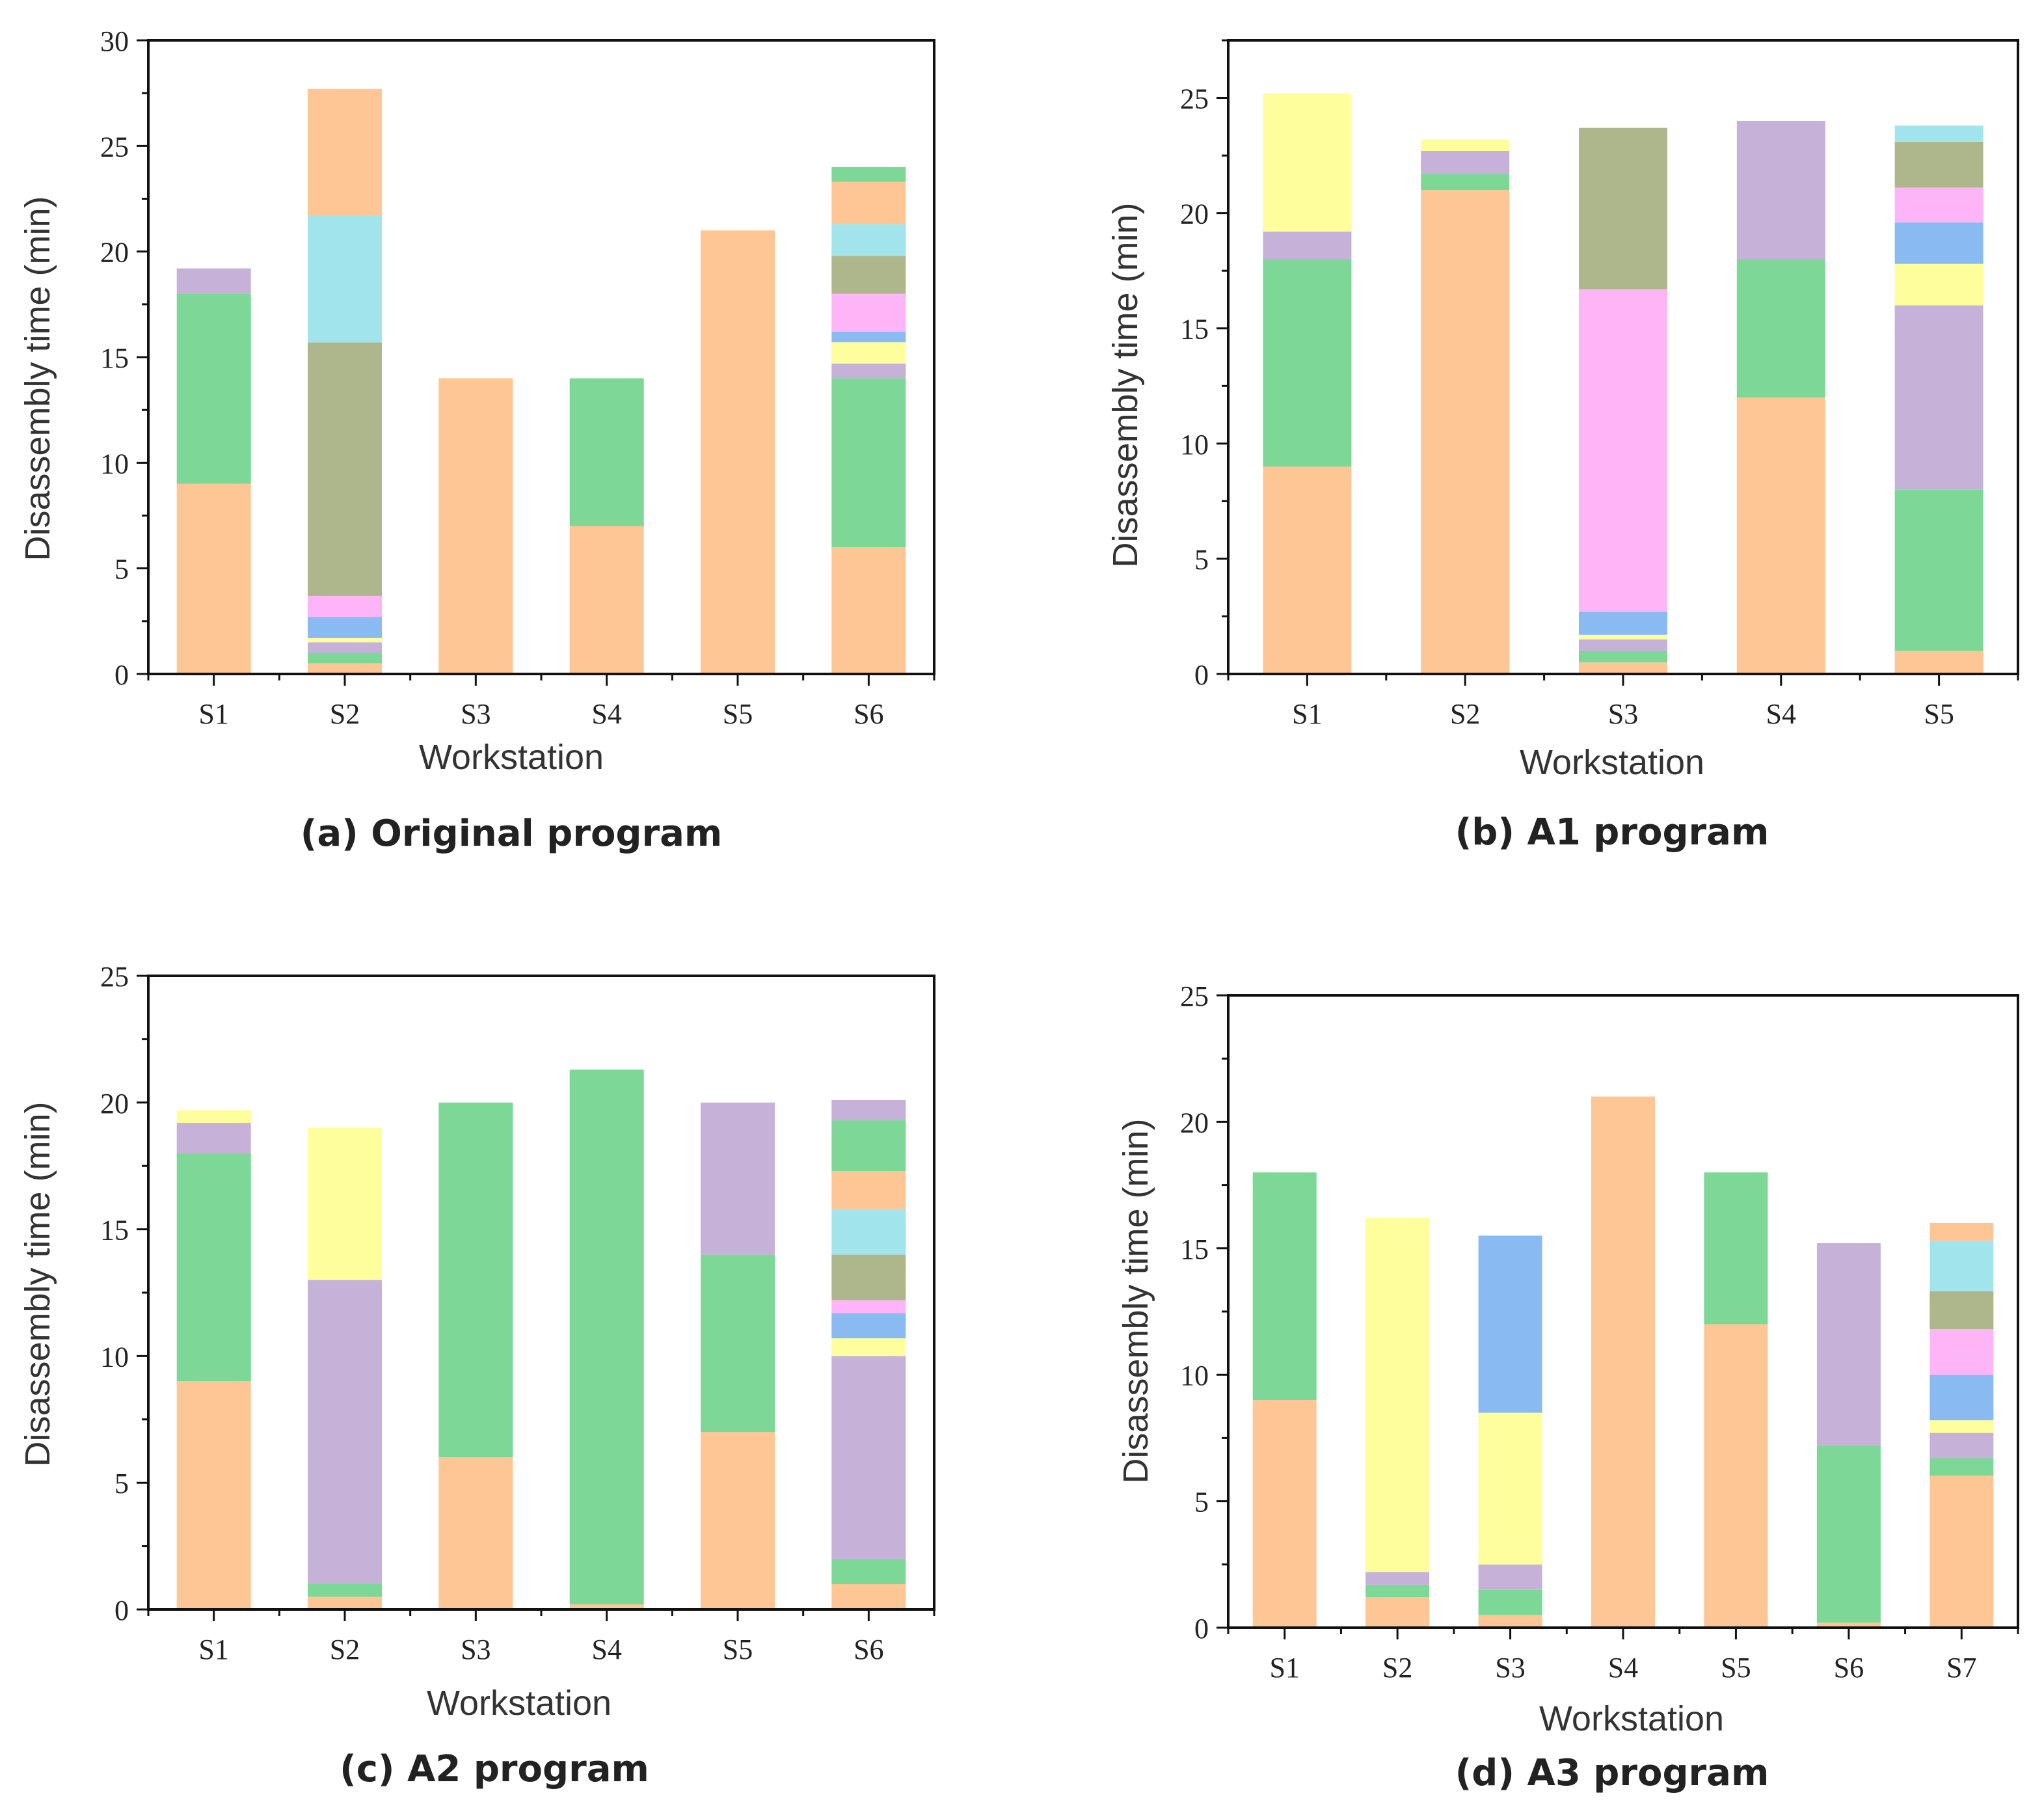  I want to click on y-tick-label-c-15: 15, so click(115, 1230).